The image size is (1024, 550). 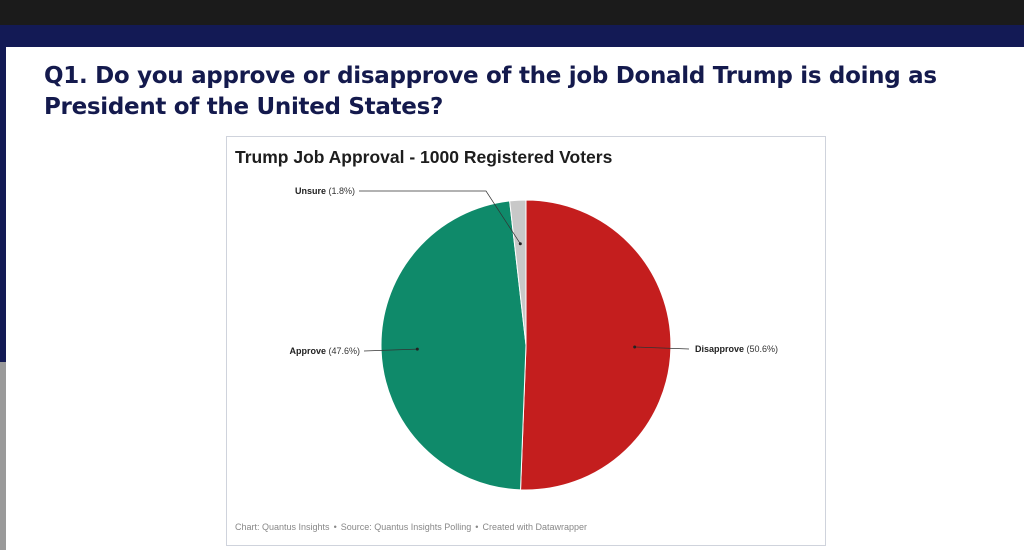 I want to click on leader-line-approve, so click(x=390, y=350).